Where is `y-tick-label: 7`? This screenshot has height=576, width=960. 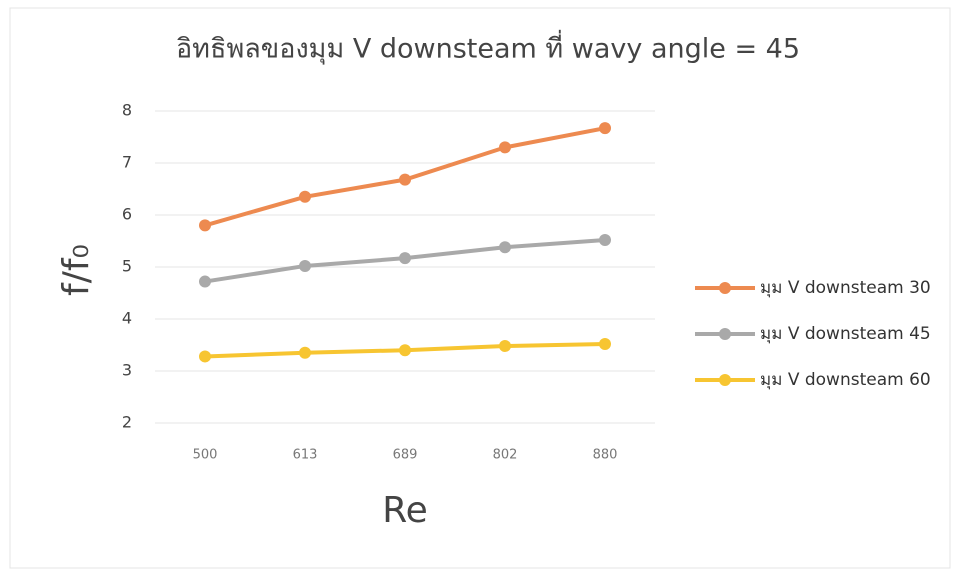
y-tick-label: 7 is located at coordinates (127, 162).